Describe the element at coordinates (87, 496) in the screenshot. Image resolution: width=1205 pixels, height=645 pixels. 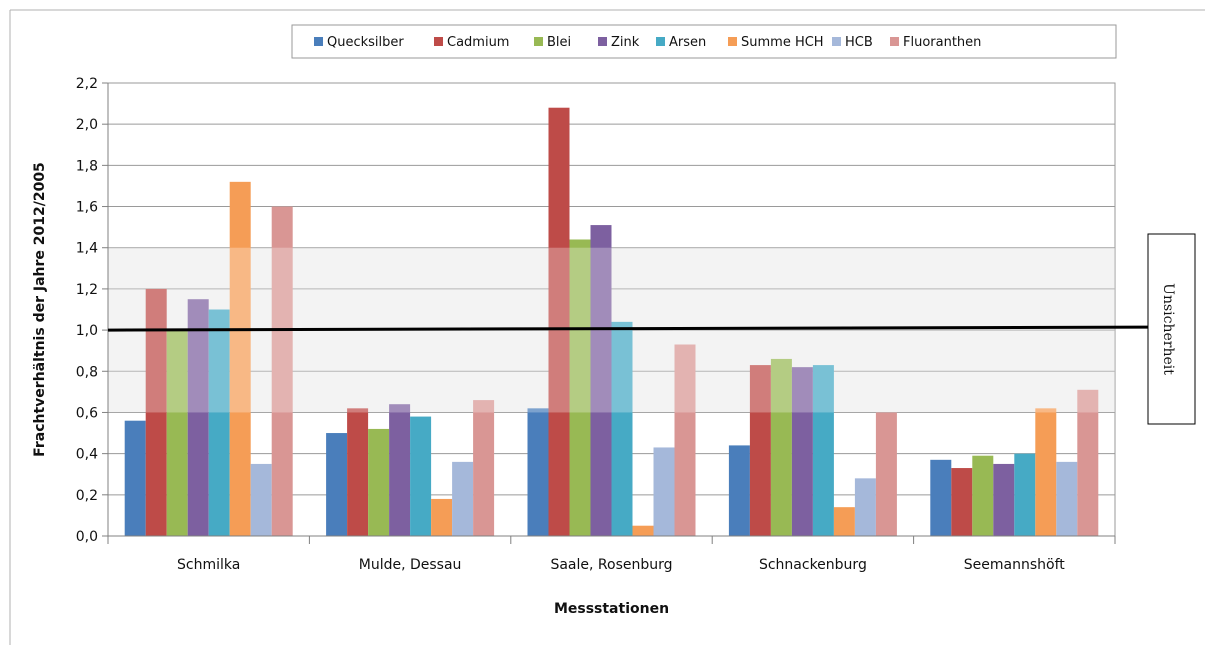
I see `y-tick-label: 0,2` at that location.